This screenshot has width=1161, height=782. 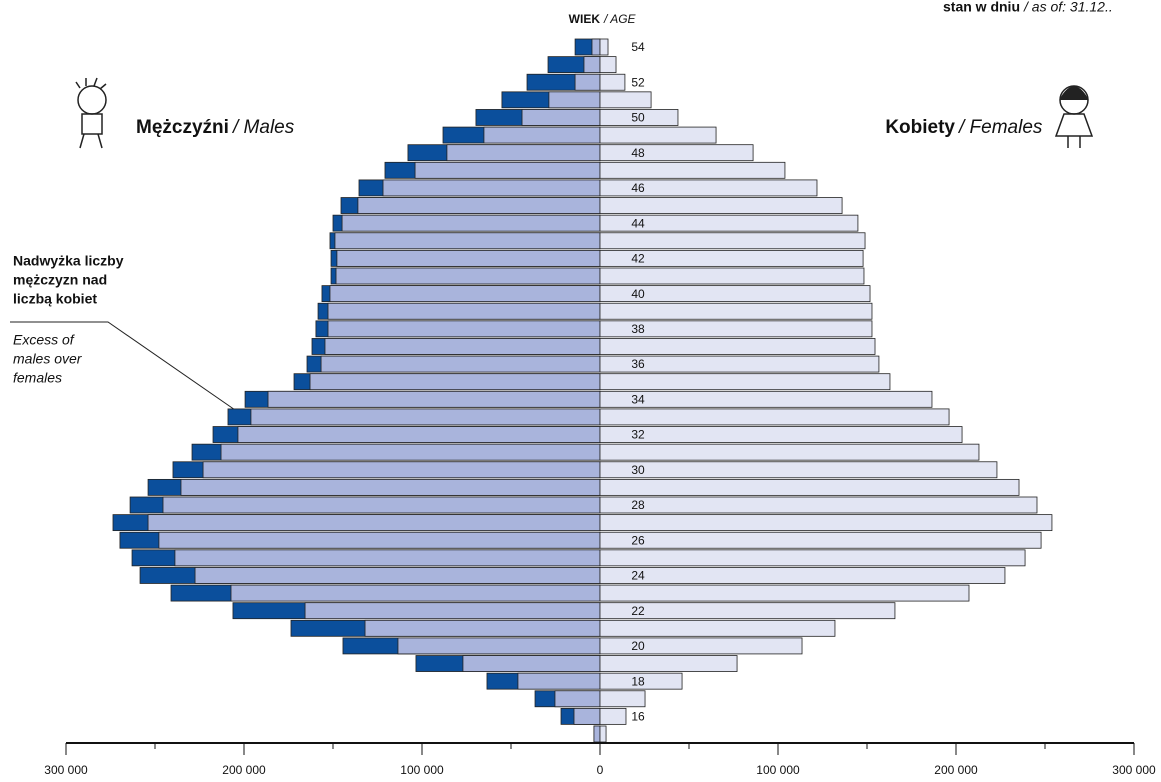 What do you see at coordinates (638, 717) in the screenshot?
I see `age-label: 16` at bounding box center [638, 717].